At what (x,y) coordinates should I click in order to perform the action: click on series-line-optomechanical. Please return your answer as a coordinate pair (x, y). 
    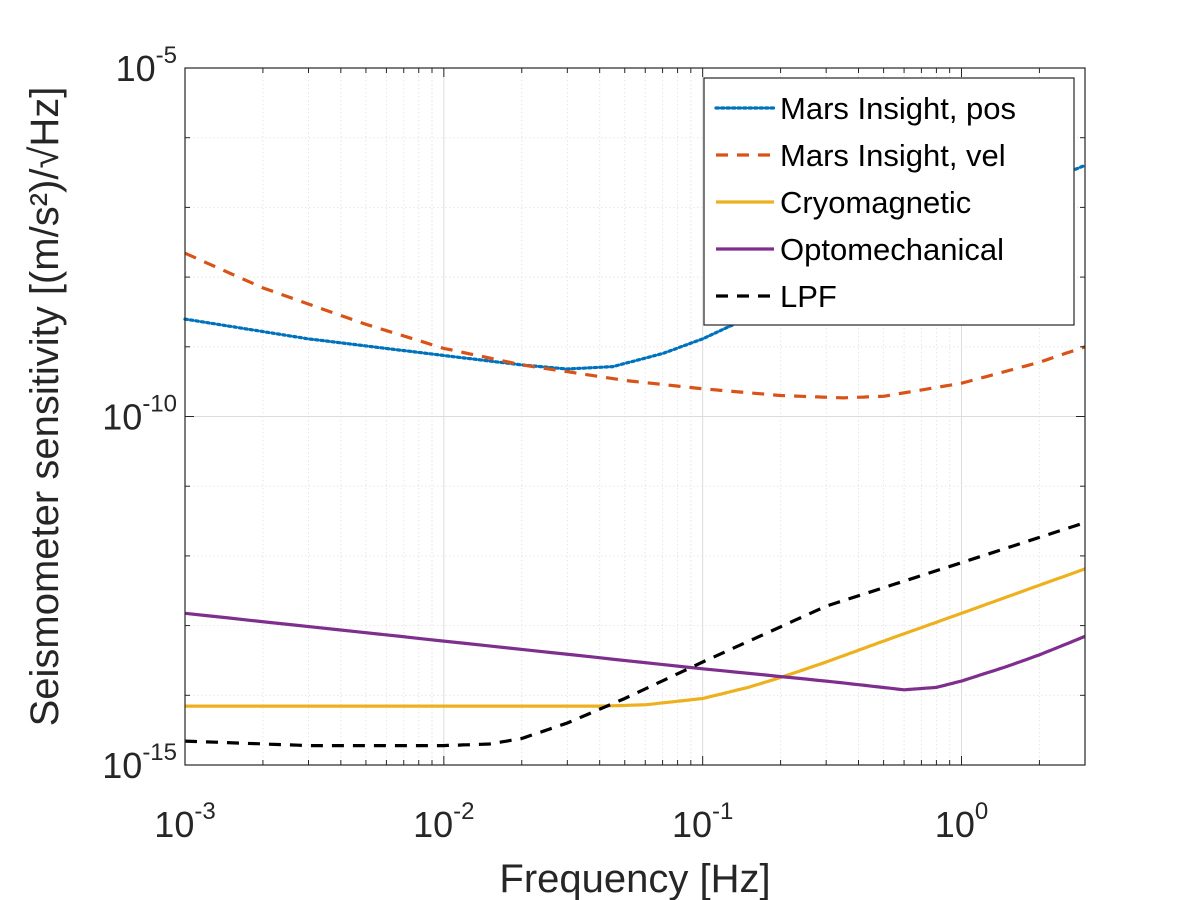
    Looking at the image, I should click on (635, 651).